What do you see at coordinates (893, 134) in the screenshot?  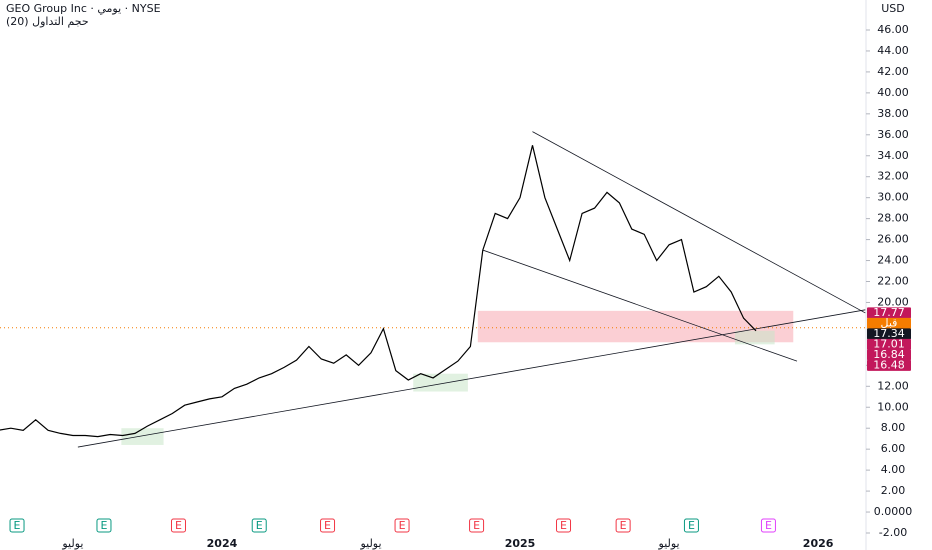 I see `y-tick-label: 36.00` at bounding box center [893, 134].